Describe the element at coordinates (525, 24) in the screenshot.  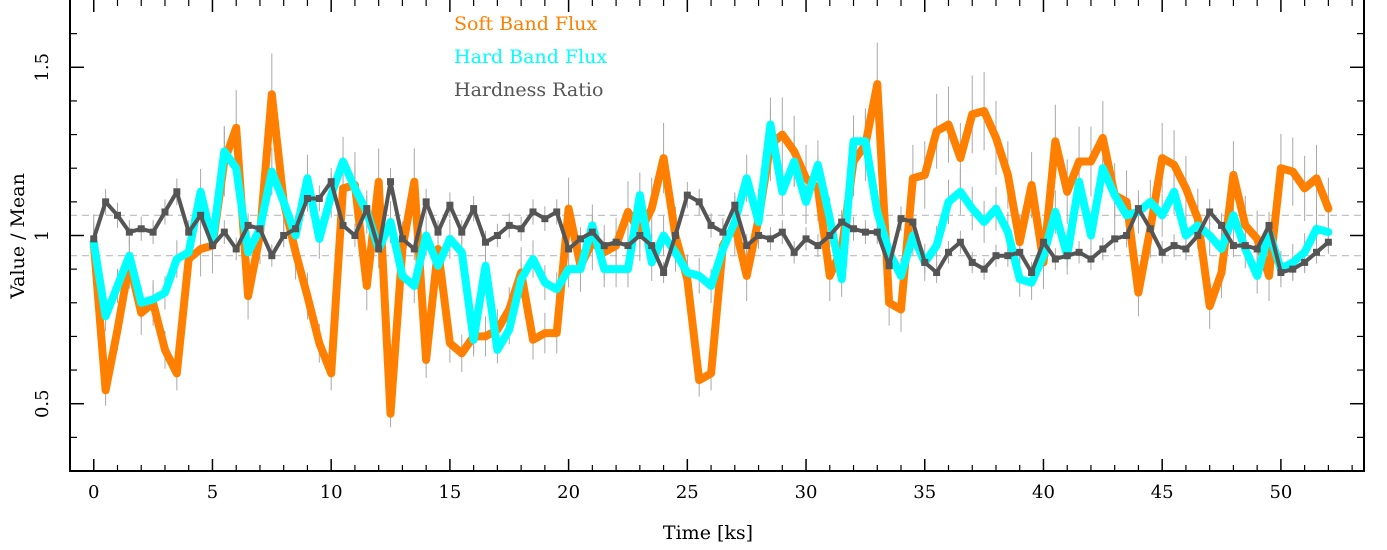
I see `legend-entry: Soft Band Flux` at that location.